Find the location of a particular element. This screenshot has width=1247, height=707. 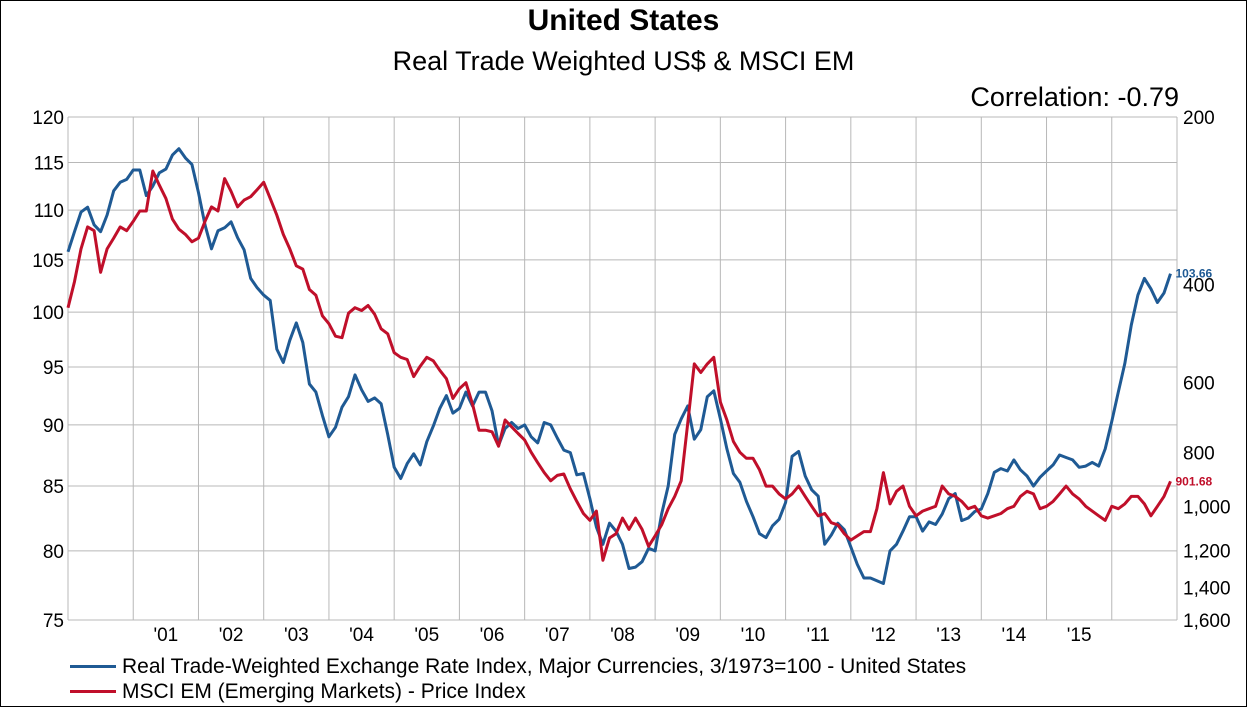

x-tick-label: '15 is located at coordinates (1079, 635).